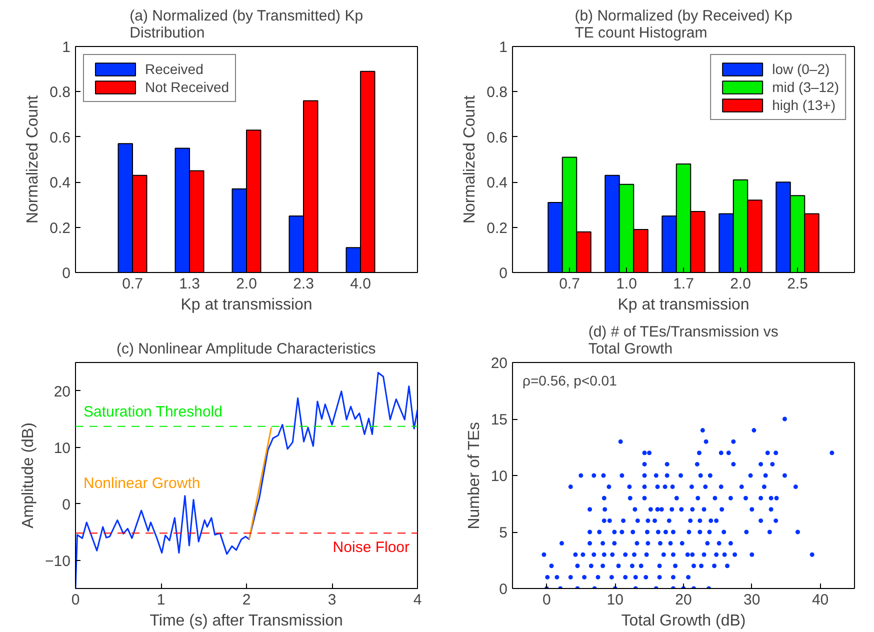 Image resolution: width=874 pixels, height=632 pixels. What do you see at coordinates (142, 483) in the screenshot?
I see `text: Nonlinear Growth` at bounding box center [142, 483].